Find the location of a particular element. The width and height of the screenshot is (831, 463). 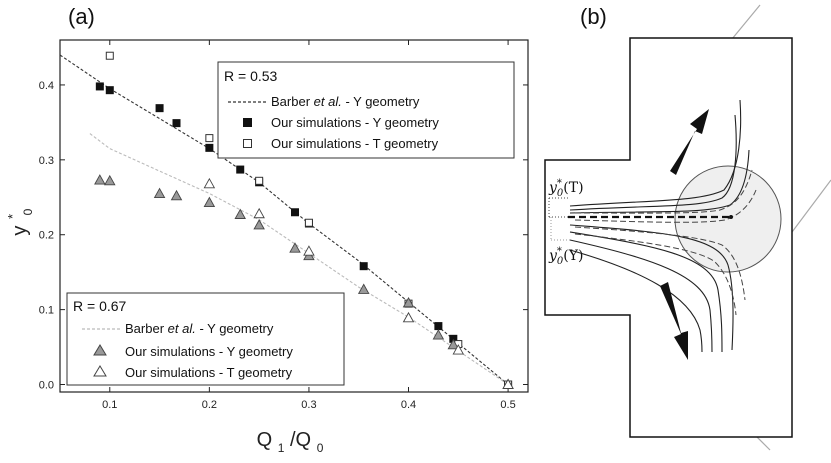

arrow-up-icon is located at coordinates (689, 142).